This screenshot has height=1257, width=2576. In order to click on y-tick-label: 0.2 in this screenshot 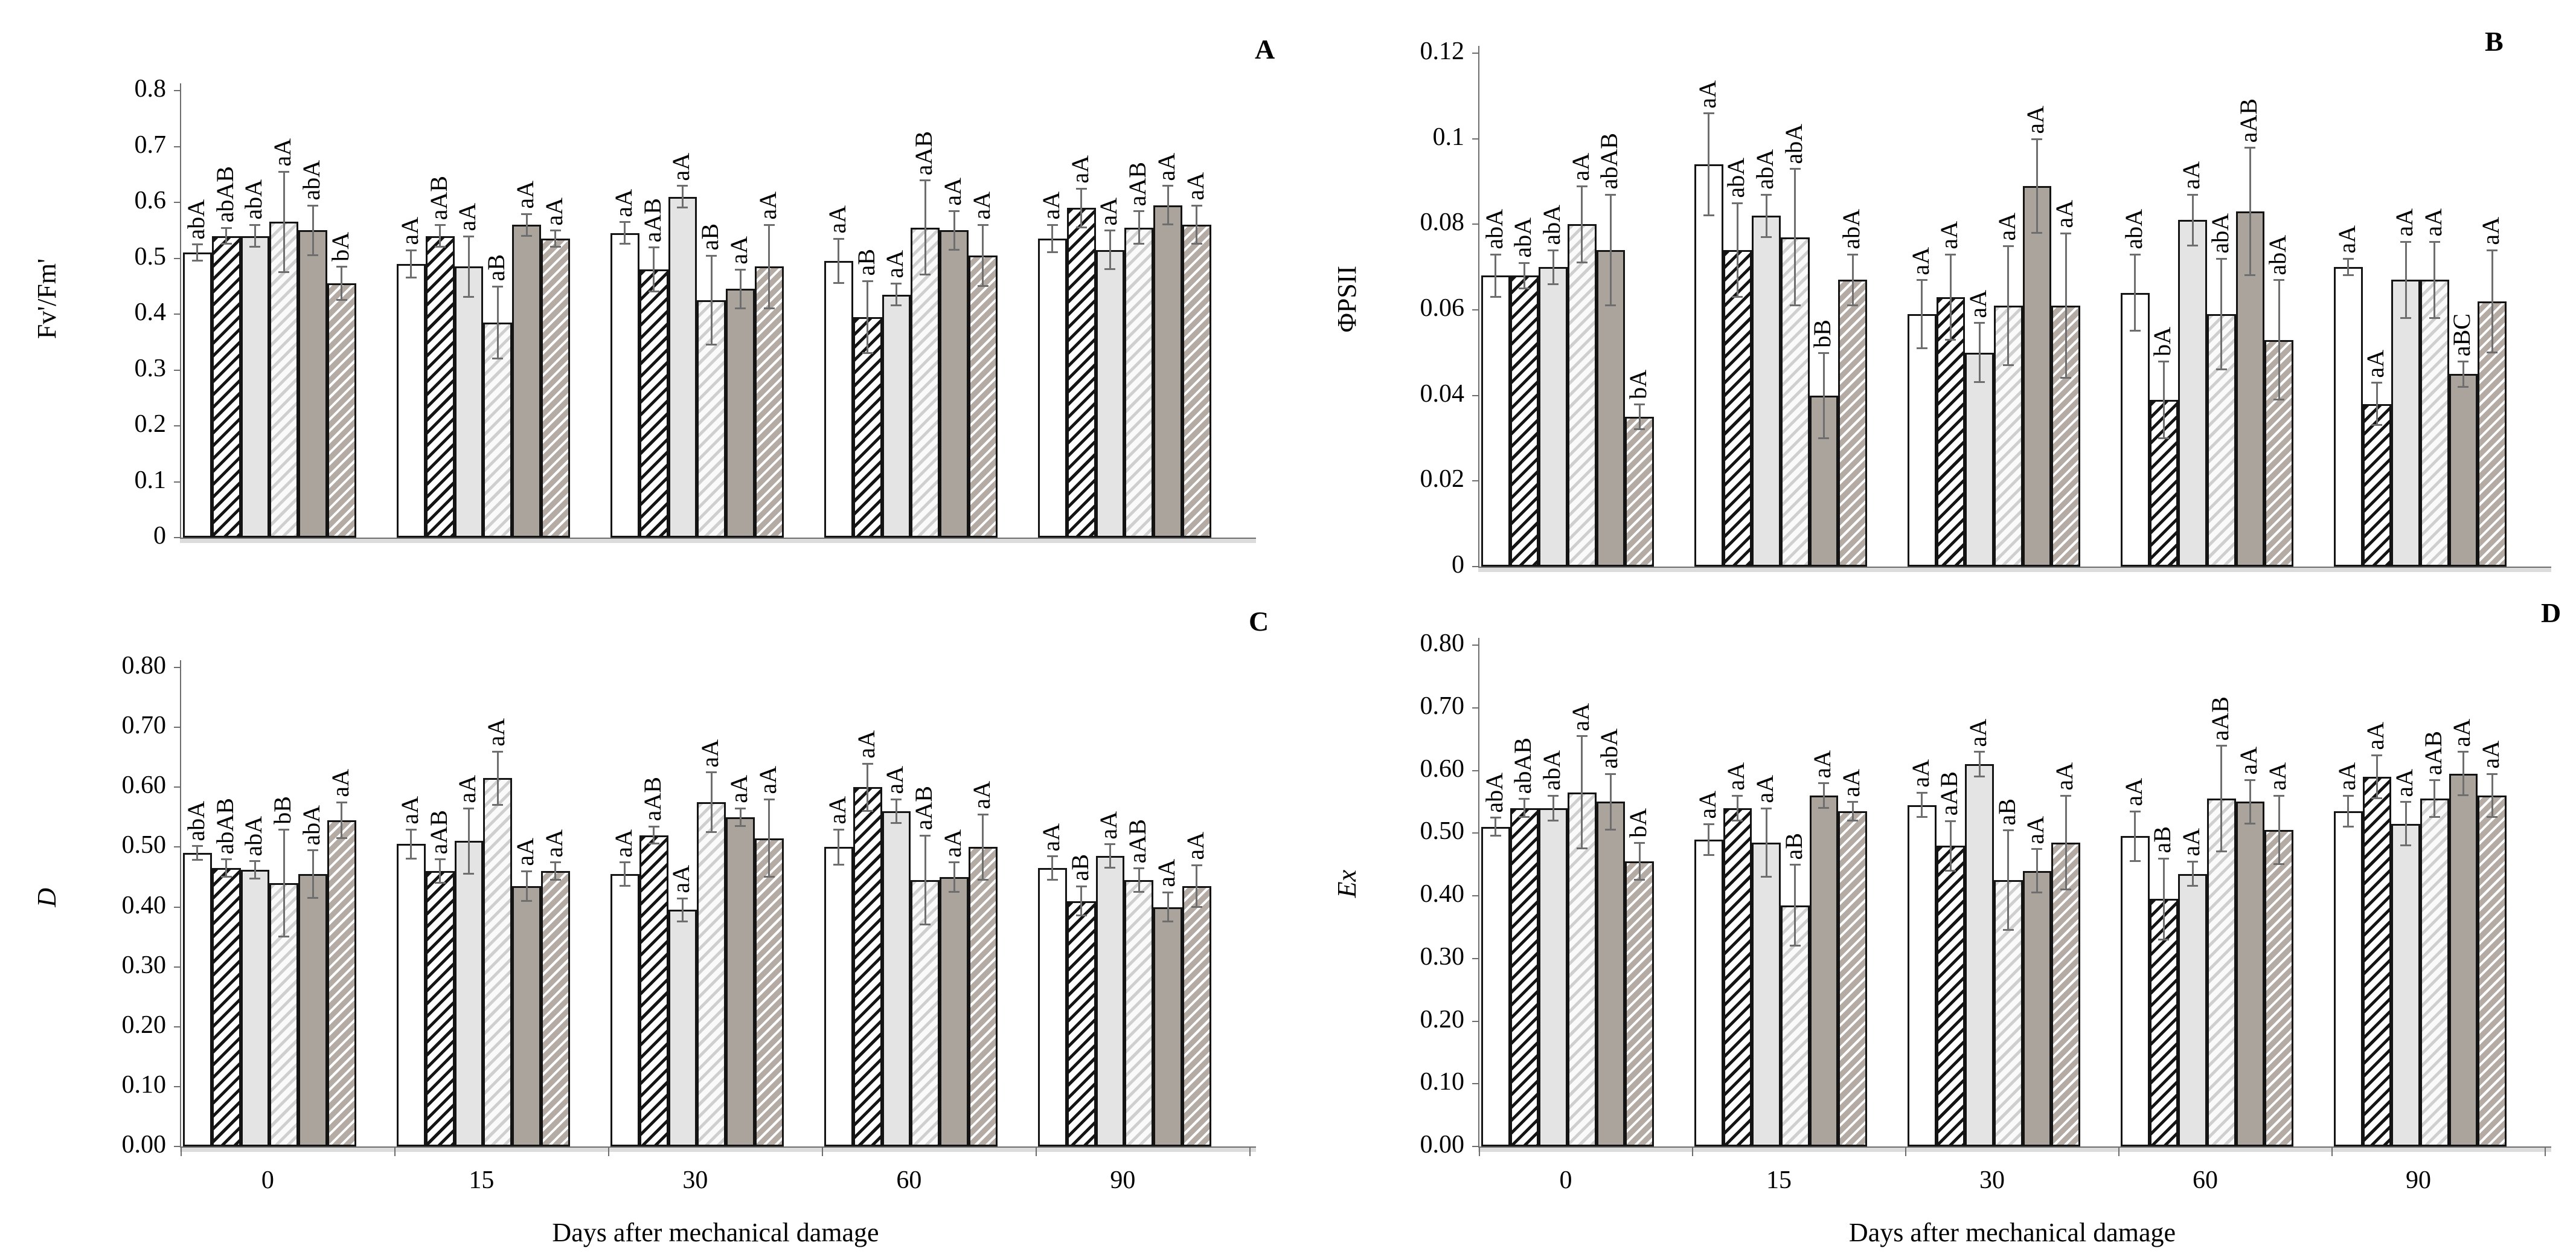, I will do `click(150, 424)`.